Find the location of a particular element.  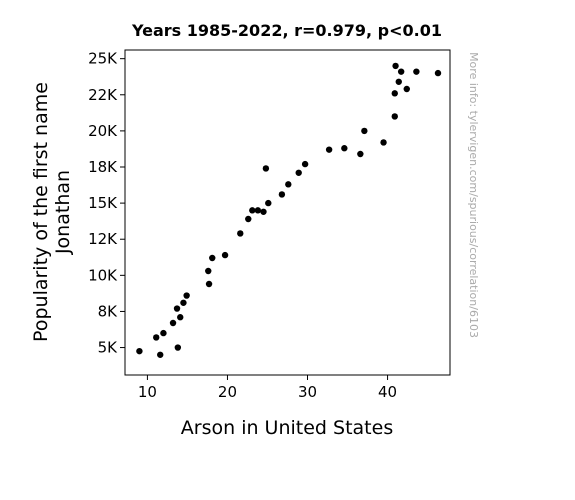

x-tick-label: 40 is located at coordinates (387, 392).